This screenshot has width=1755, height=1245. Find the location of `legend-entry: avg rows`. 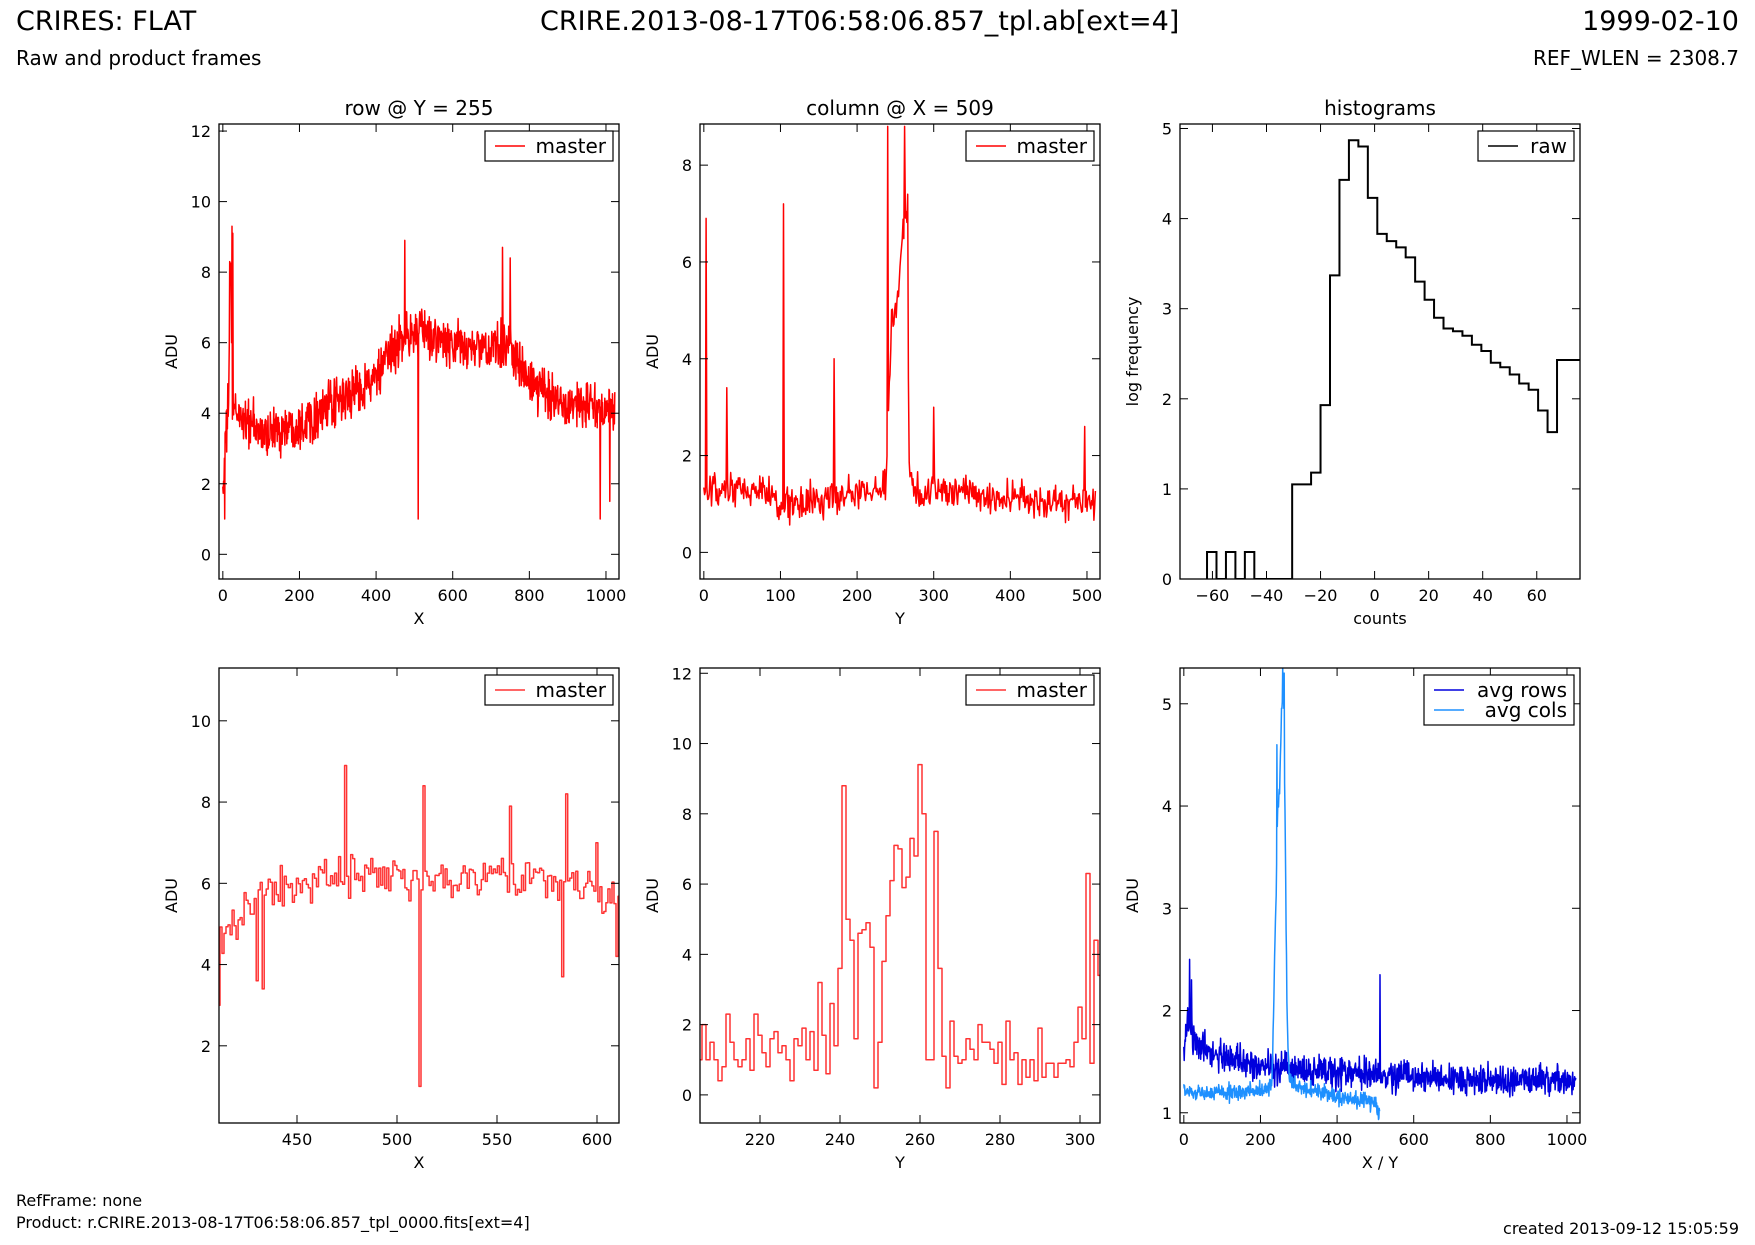

legend-entry: avg rows is located at coordinates (1522, 690).